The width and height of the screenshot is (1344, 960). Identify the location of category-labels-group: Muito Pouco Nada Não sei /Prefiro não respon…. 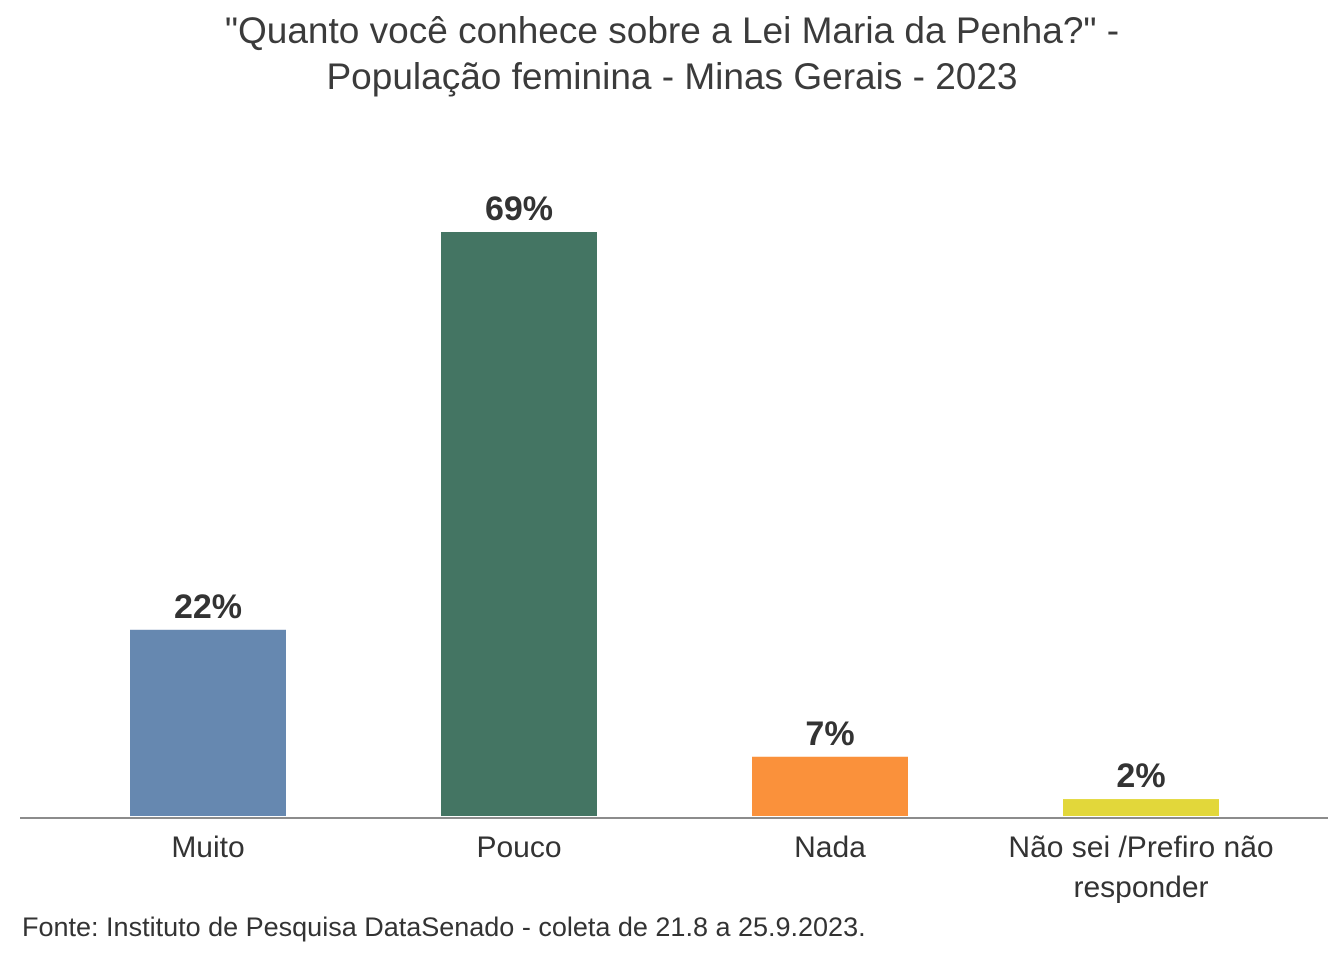
(722, 867).